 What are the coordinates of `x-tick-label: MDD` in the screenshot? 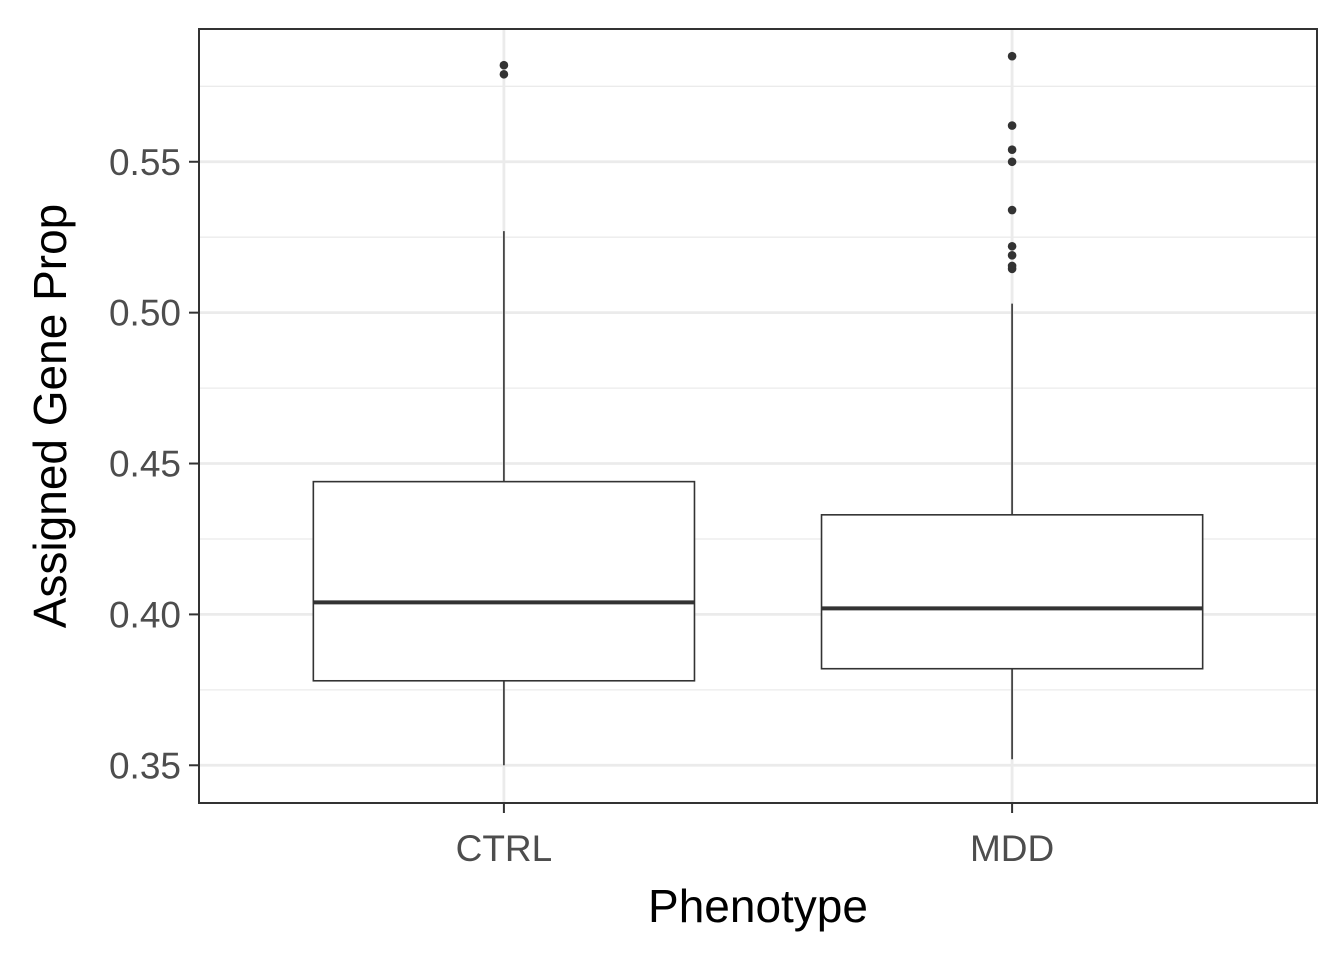 It's located at (1012, 848).